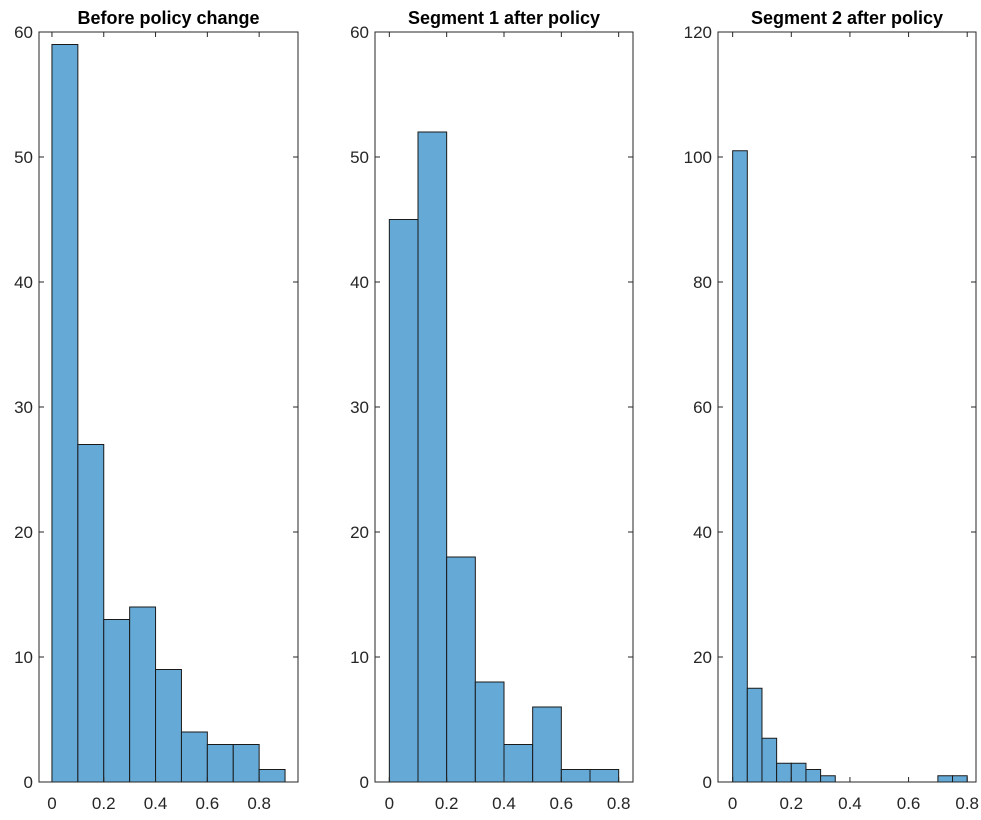 The width and height of the screenshot is (981, 820). Describe the element at coordinates (698, 32) in the screenshot. I see `y-tick-label: 120` at that location.